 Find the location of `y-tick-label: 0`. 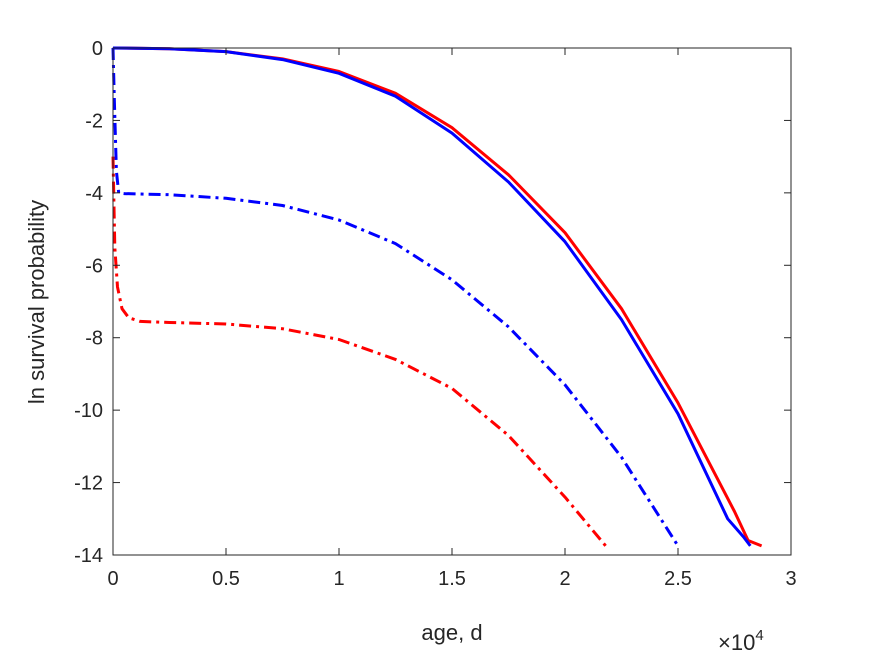

y-tick-label: 0 is located at coordinates (97, 49).